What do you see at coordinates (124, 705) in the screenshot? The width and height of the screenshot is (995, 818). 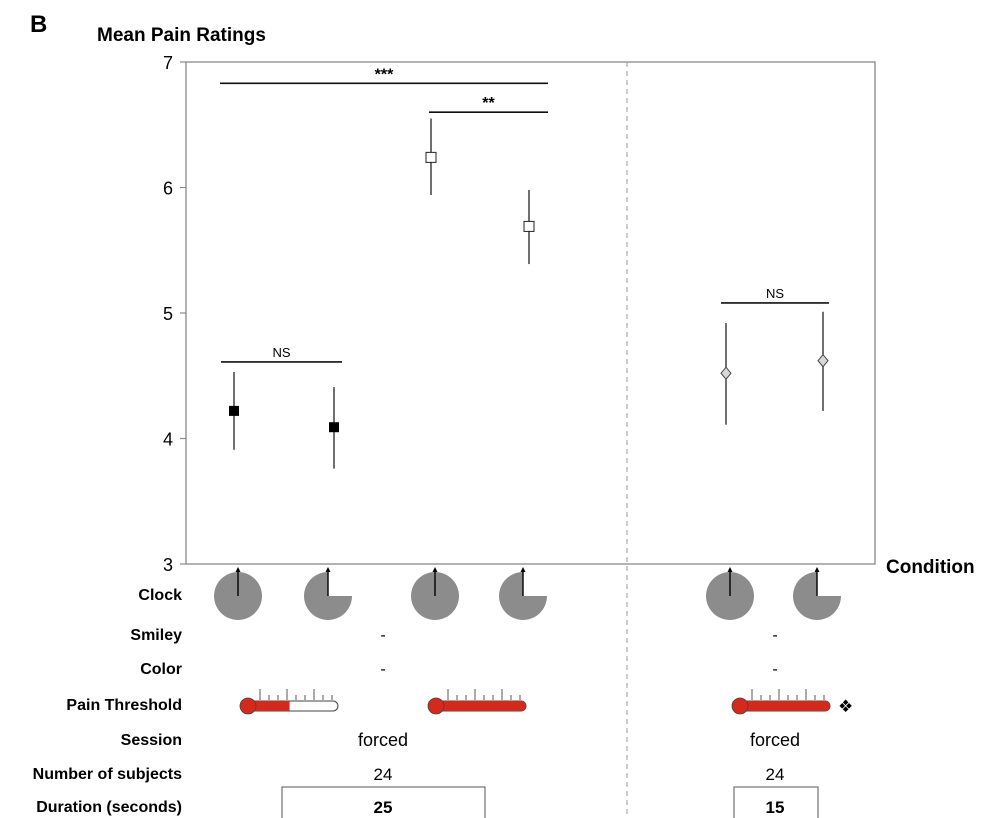 I see `row-label-pain-threshold: Pain Threshold` at bounding box center [124, 705].